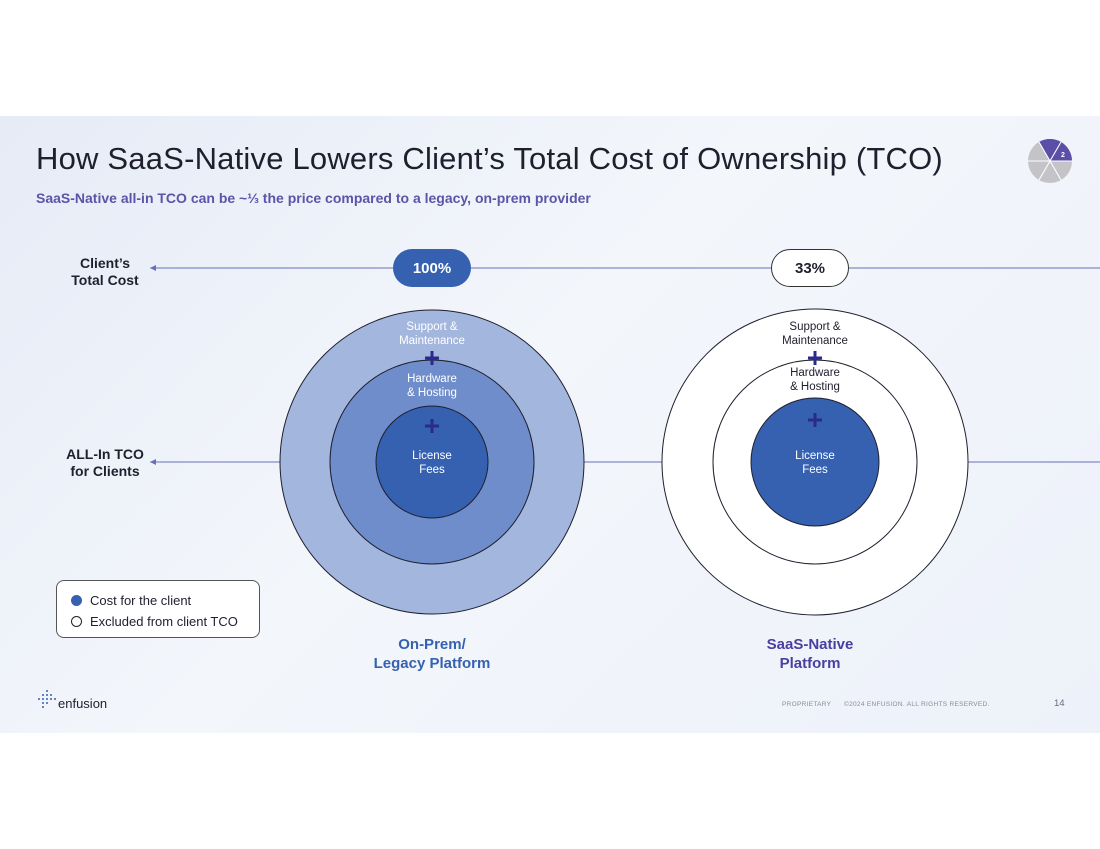 The image size is (1100, 849). Describe the element at coordinates (83, 703) in the screenshot. I see `logo-text: enfusion` at that location.